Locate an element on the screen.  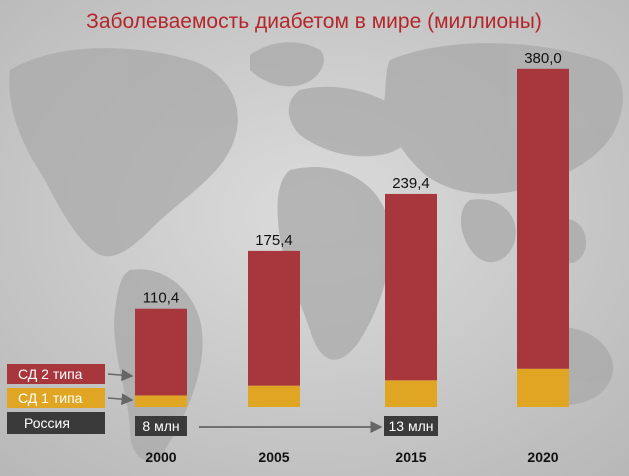
bar-type2-2015 is located at coordinates (411, 287).